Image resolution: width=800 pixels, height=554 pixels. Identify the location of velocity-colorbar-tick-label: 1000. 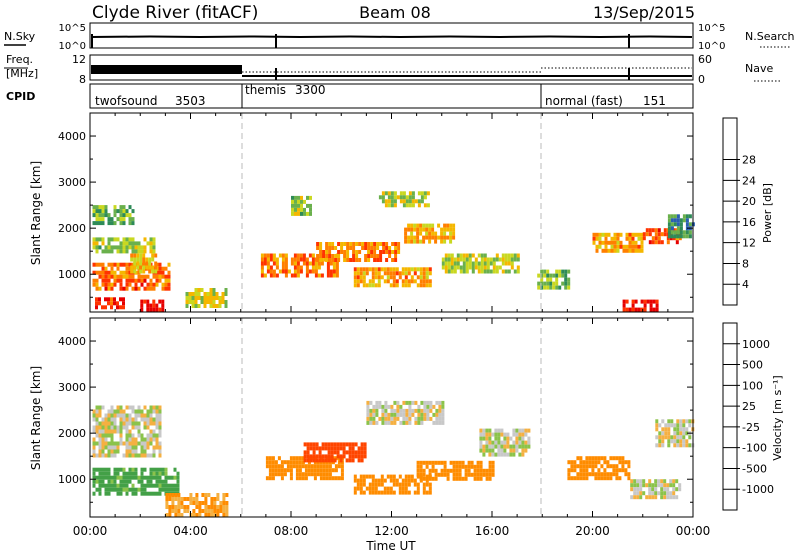
(756, 344).